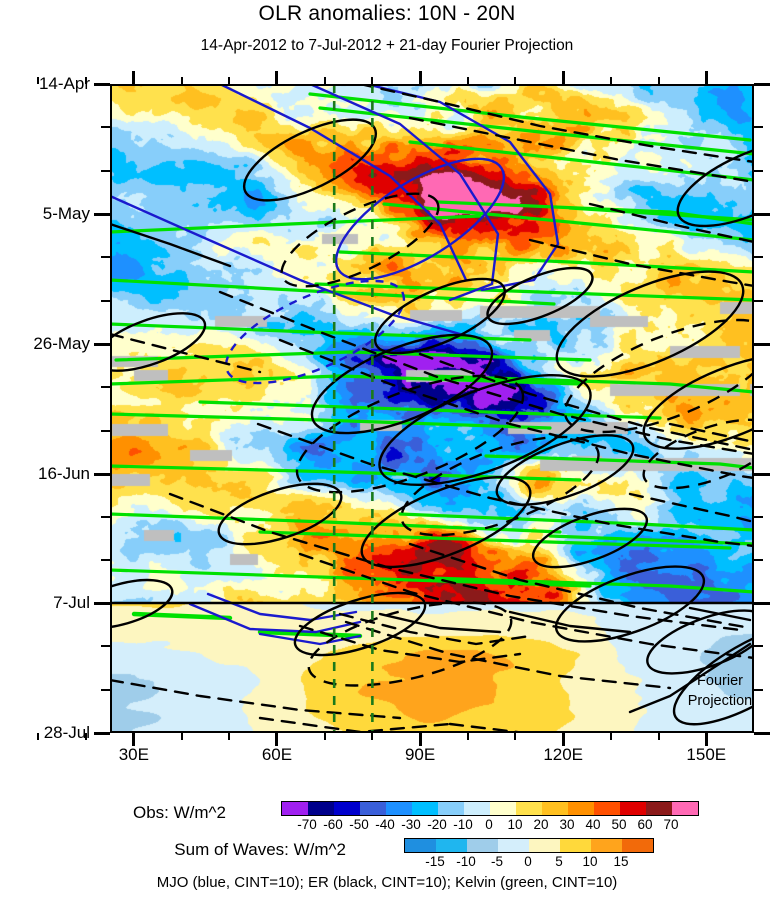 The height and width of the screenshot is (899, 774). I want to click on obs-colorbar-tick: 70, so click(671, 824).